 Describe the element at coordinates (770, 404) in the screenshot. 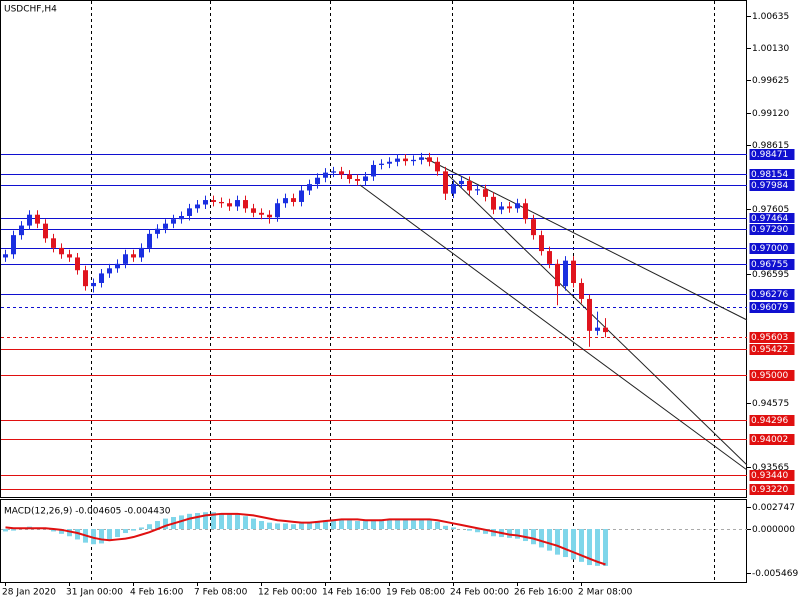

I see `y-tick-label: 0.94575` at that location.